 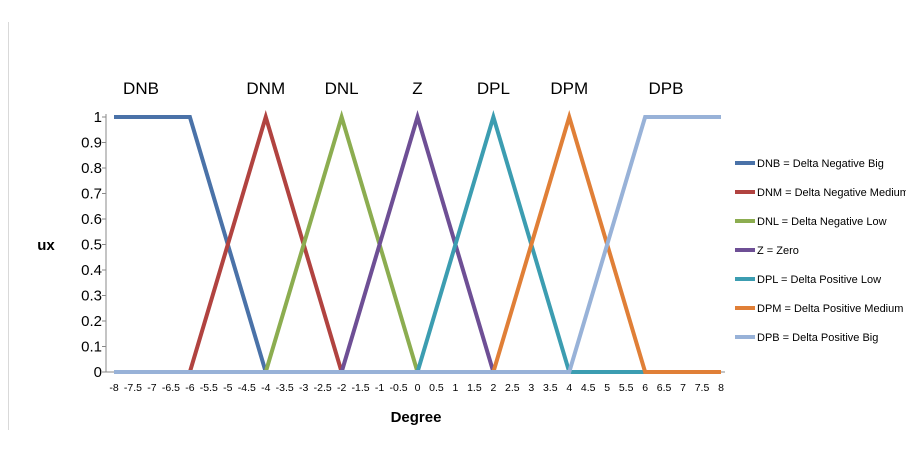 I want to click on y-tick-label: 0.6, so click(x=91, y=219).